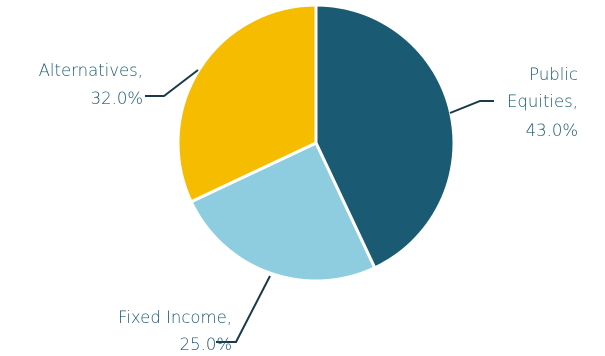 The height and width of the screenshot is (356, 605). I want to click on leader-line-alternatives, so click(172, 83).